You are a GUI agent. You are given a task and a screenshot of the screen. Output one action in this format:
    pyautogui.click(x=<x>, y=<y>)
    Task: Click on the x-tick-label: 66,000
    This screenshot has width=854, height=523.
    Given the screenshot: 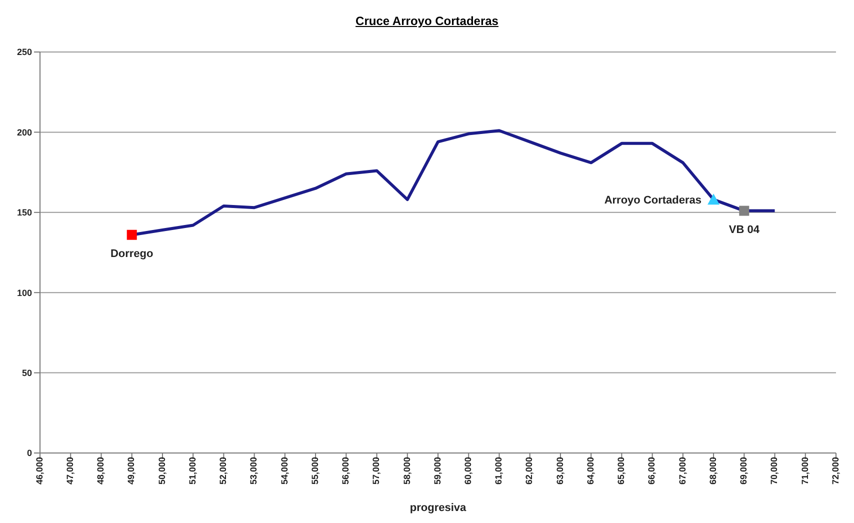 What is the action you would take?
    pyautogui.click(x=651, y=471)
    